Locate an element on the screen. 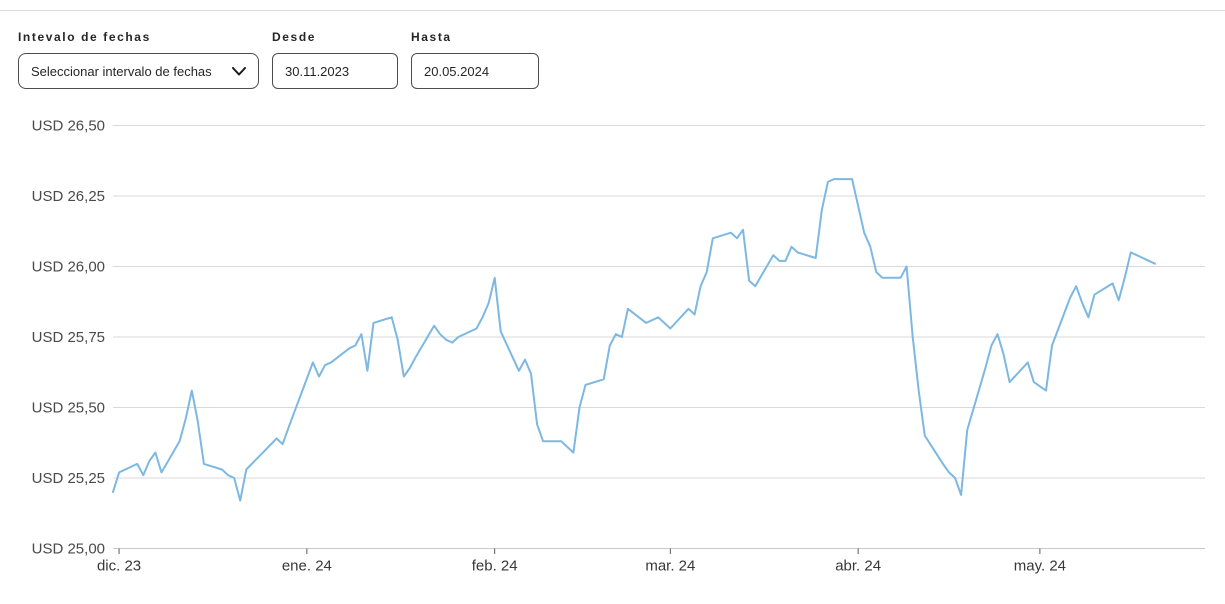 This screenshot has width=1225, height=604. date-range-select: Seleccionar intervalo de fechas is located at coordinates (138, 71).